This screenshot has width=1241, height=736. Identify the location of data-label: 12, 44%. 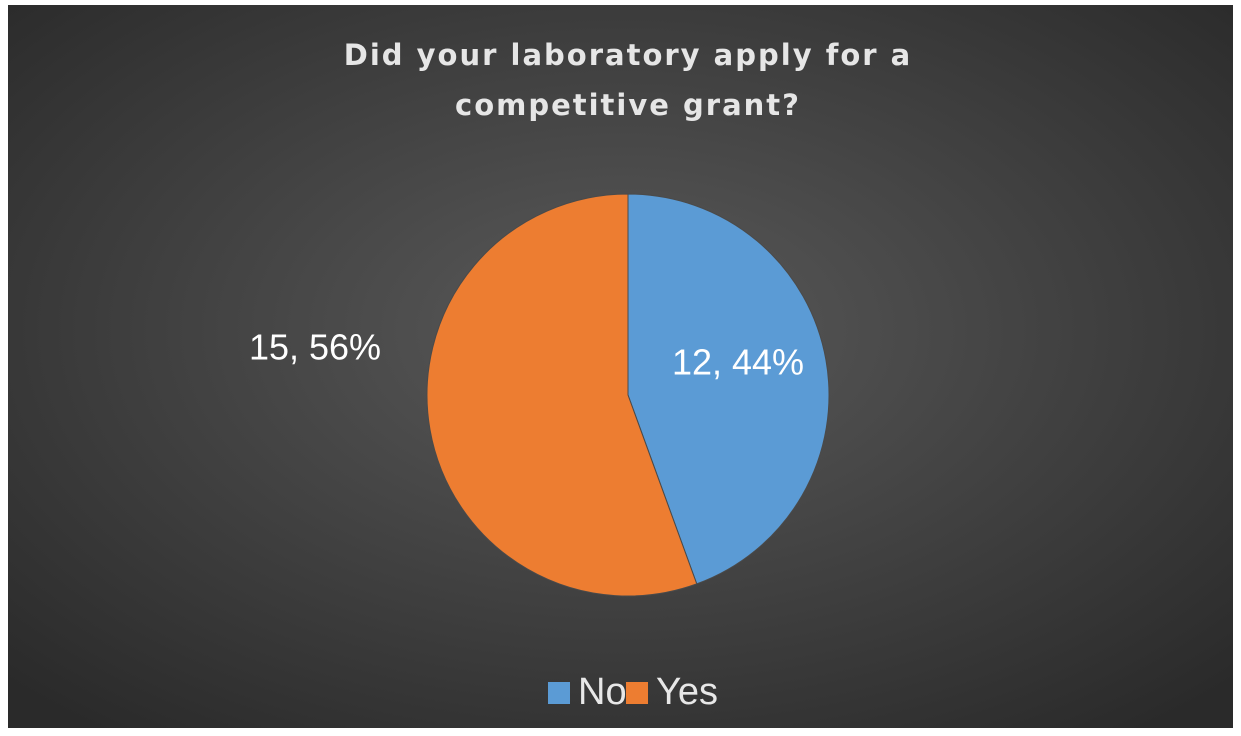
(738, 362).